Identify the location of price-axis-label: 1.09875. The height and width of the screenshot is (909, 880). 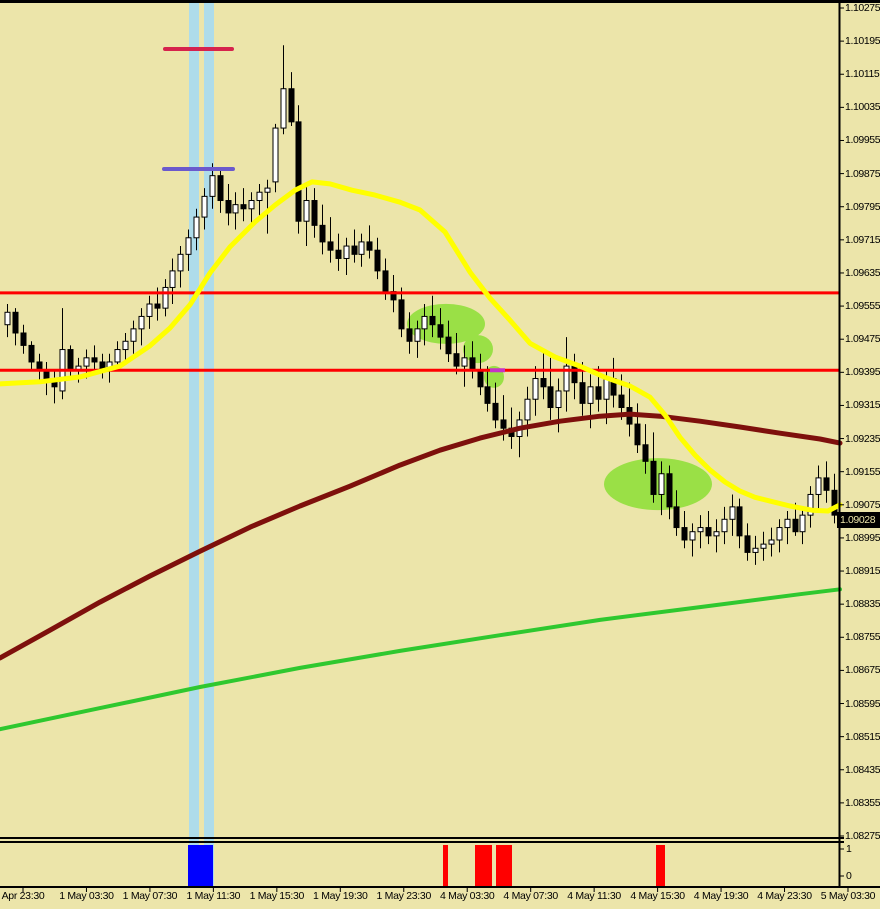
(862, 173).